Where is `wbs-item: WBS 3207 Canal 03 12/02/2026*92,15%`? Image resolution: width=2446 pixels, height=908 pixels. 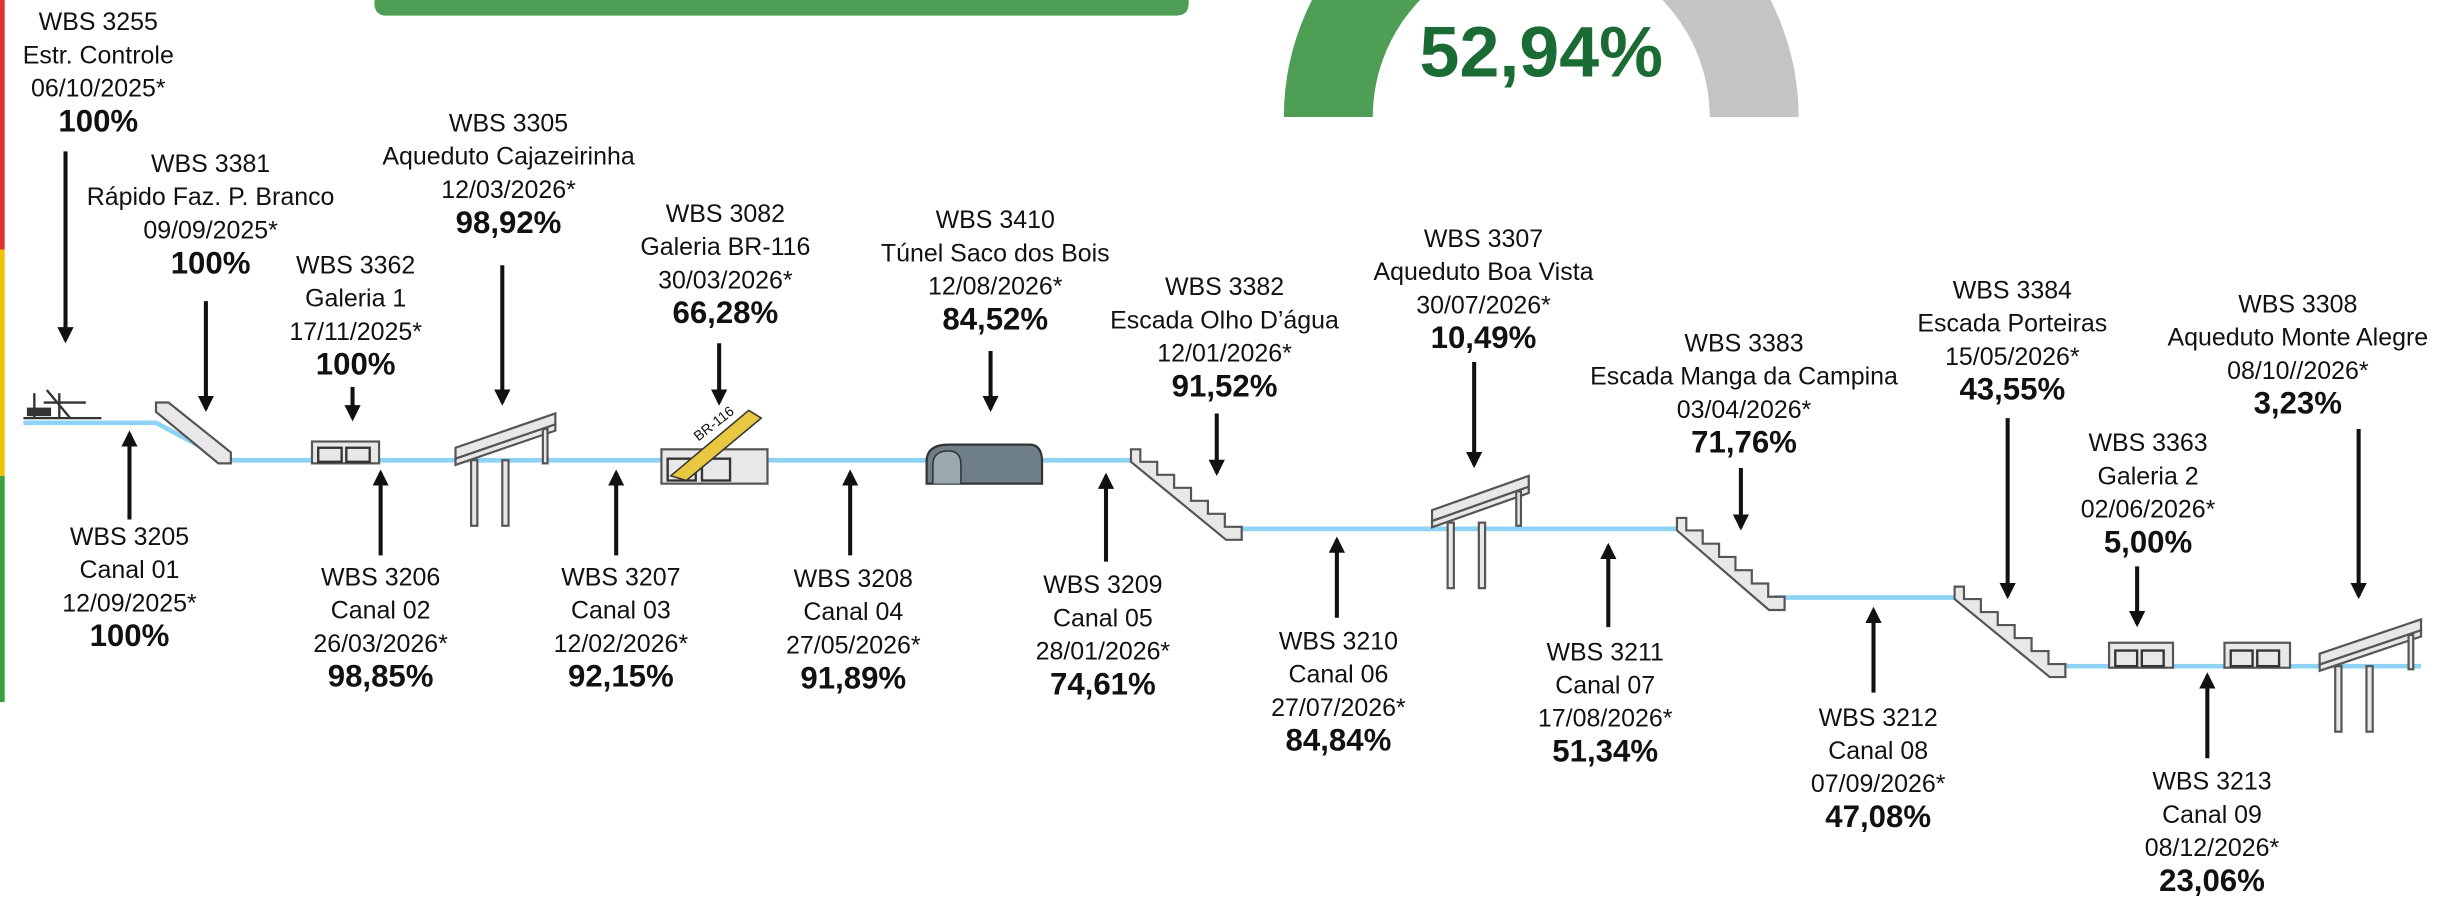
wbs-item: WBS 3207 Canal 03 12/02/2026*92,15% is located at coordinates (621, 581).